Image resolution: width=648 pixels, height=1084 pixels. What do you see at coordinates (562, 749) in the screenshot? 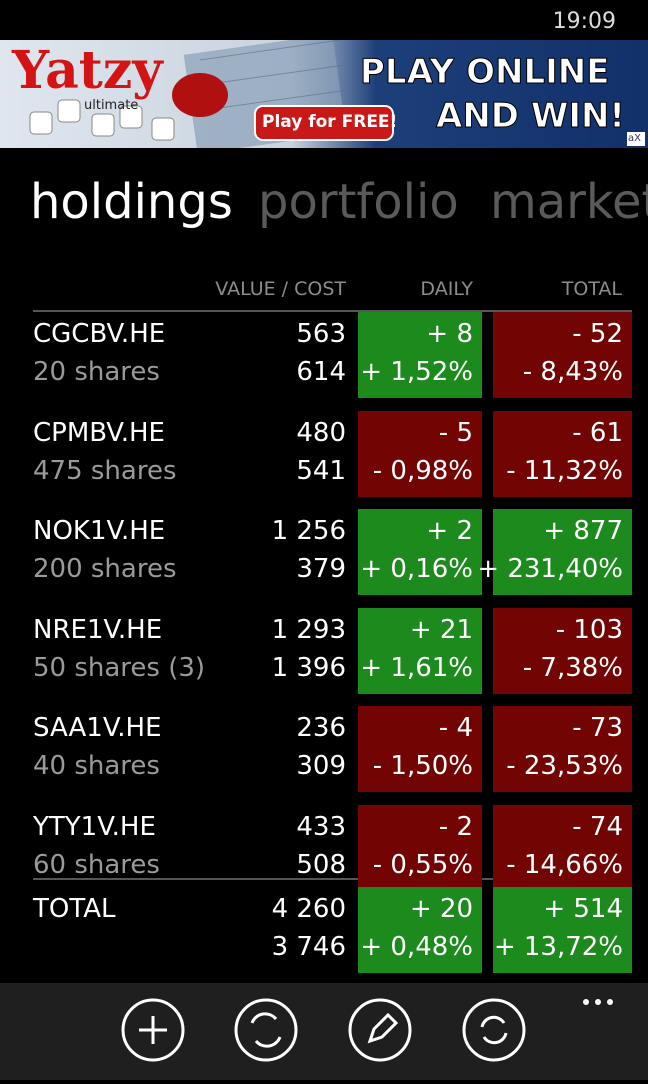
I see `total-cell: - 73 - 23,53%` at bounding box center [562, 749].